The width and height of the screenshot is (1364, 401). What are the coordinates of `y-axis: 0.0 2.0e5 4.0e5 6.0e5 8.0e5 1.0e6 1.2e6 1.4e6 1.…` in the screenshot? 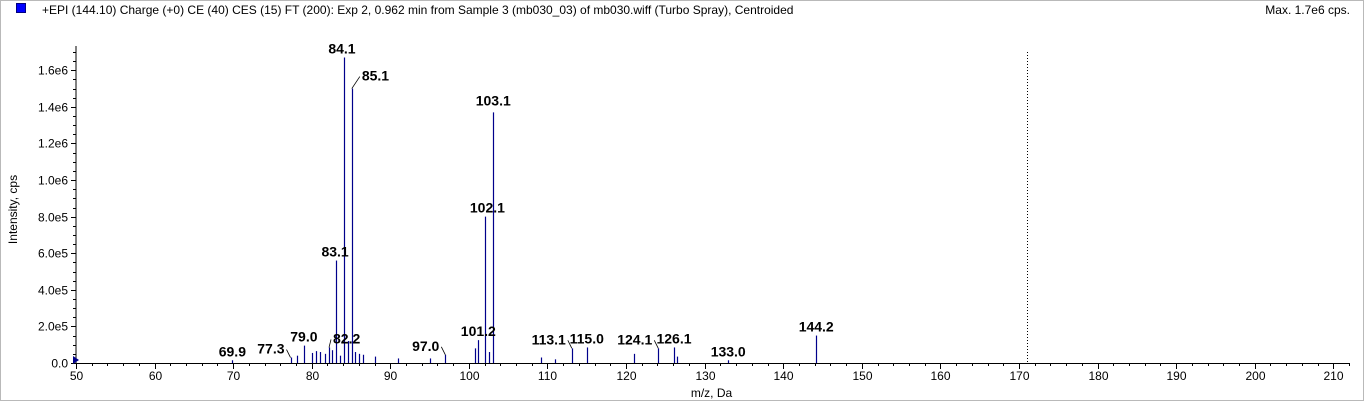 It's located at (57, 208).